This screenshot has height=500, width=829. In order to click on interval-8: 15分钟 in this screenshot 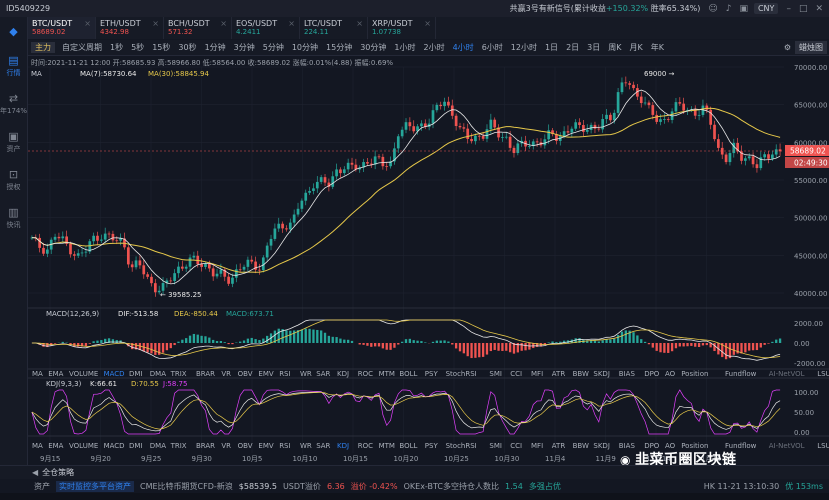, I will do `click(339, 47)`.